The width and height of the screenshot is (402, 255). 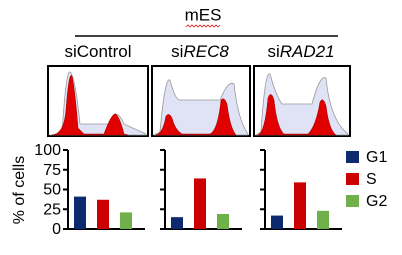 I want to click on spell-underline, so click(x=203, y=26).